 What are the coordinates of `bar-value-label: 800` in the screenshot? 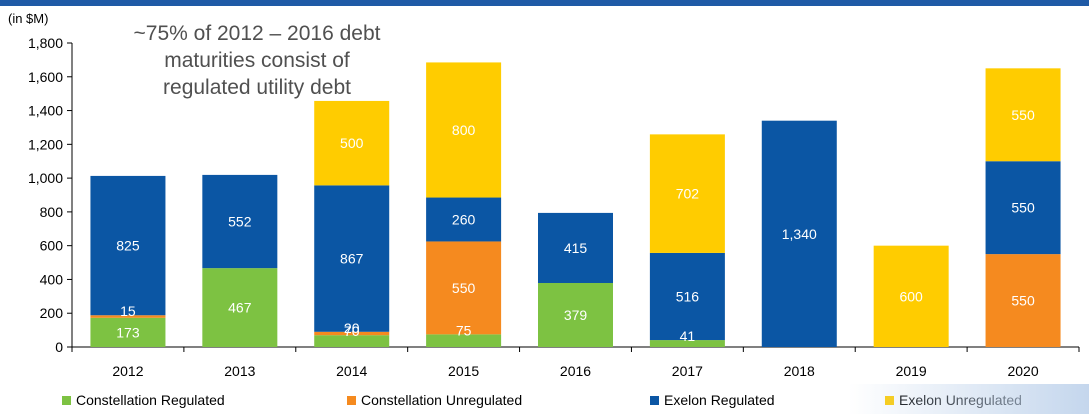 It's located at (464, 130).